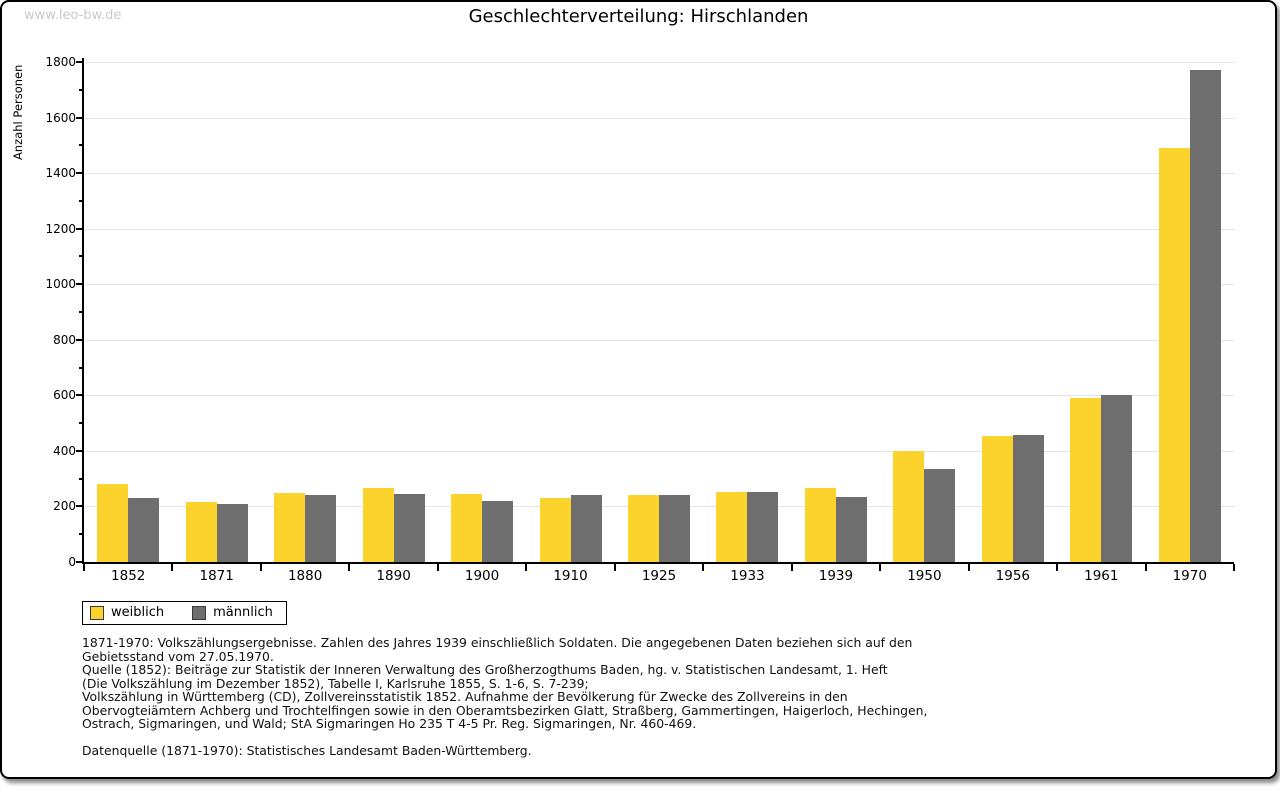  Describe the element at coordinates (18, 112) in the screenshot. I see `y-axis-title: Anzahl Personen` at that location.